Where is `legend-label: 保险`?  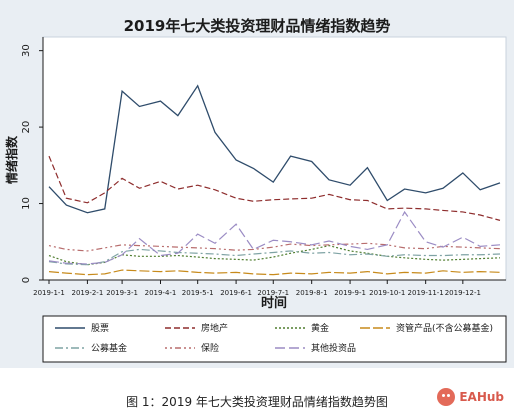
legend-label: 保险 is located at coordinates (210, 348).